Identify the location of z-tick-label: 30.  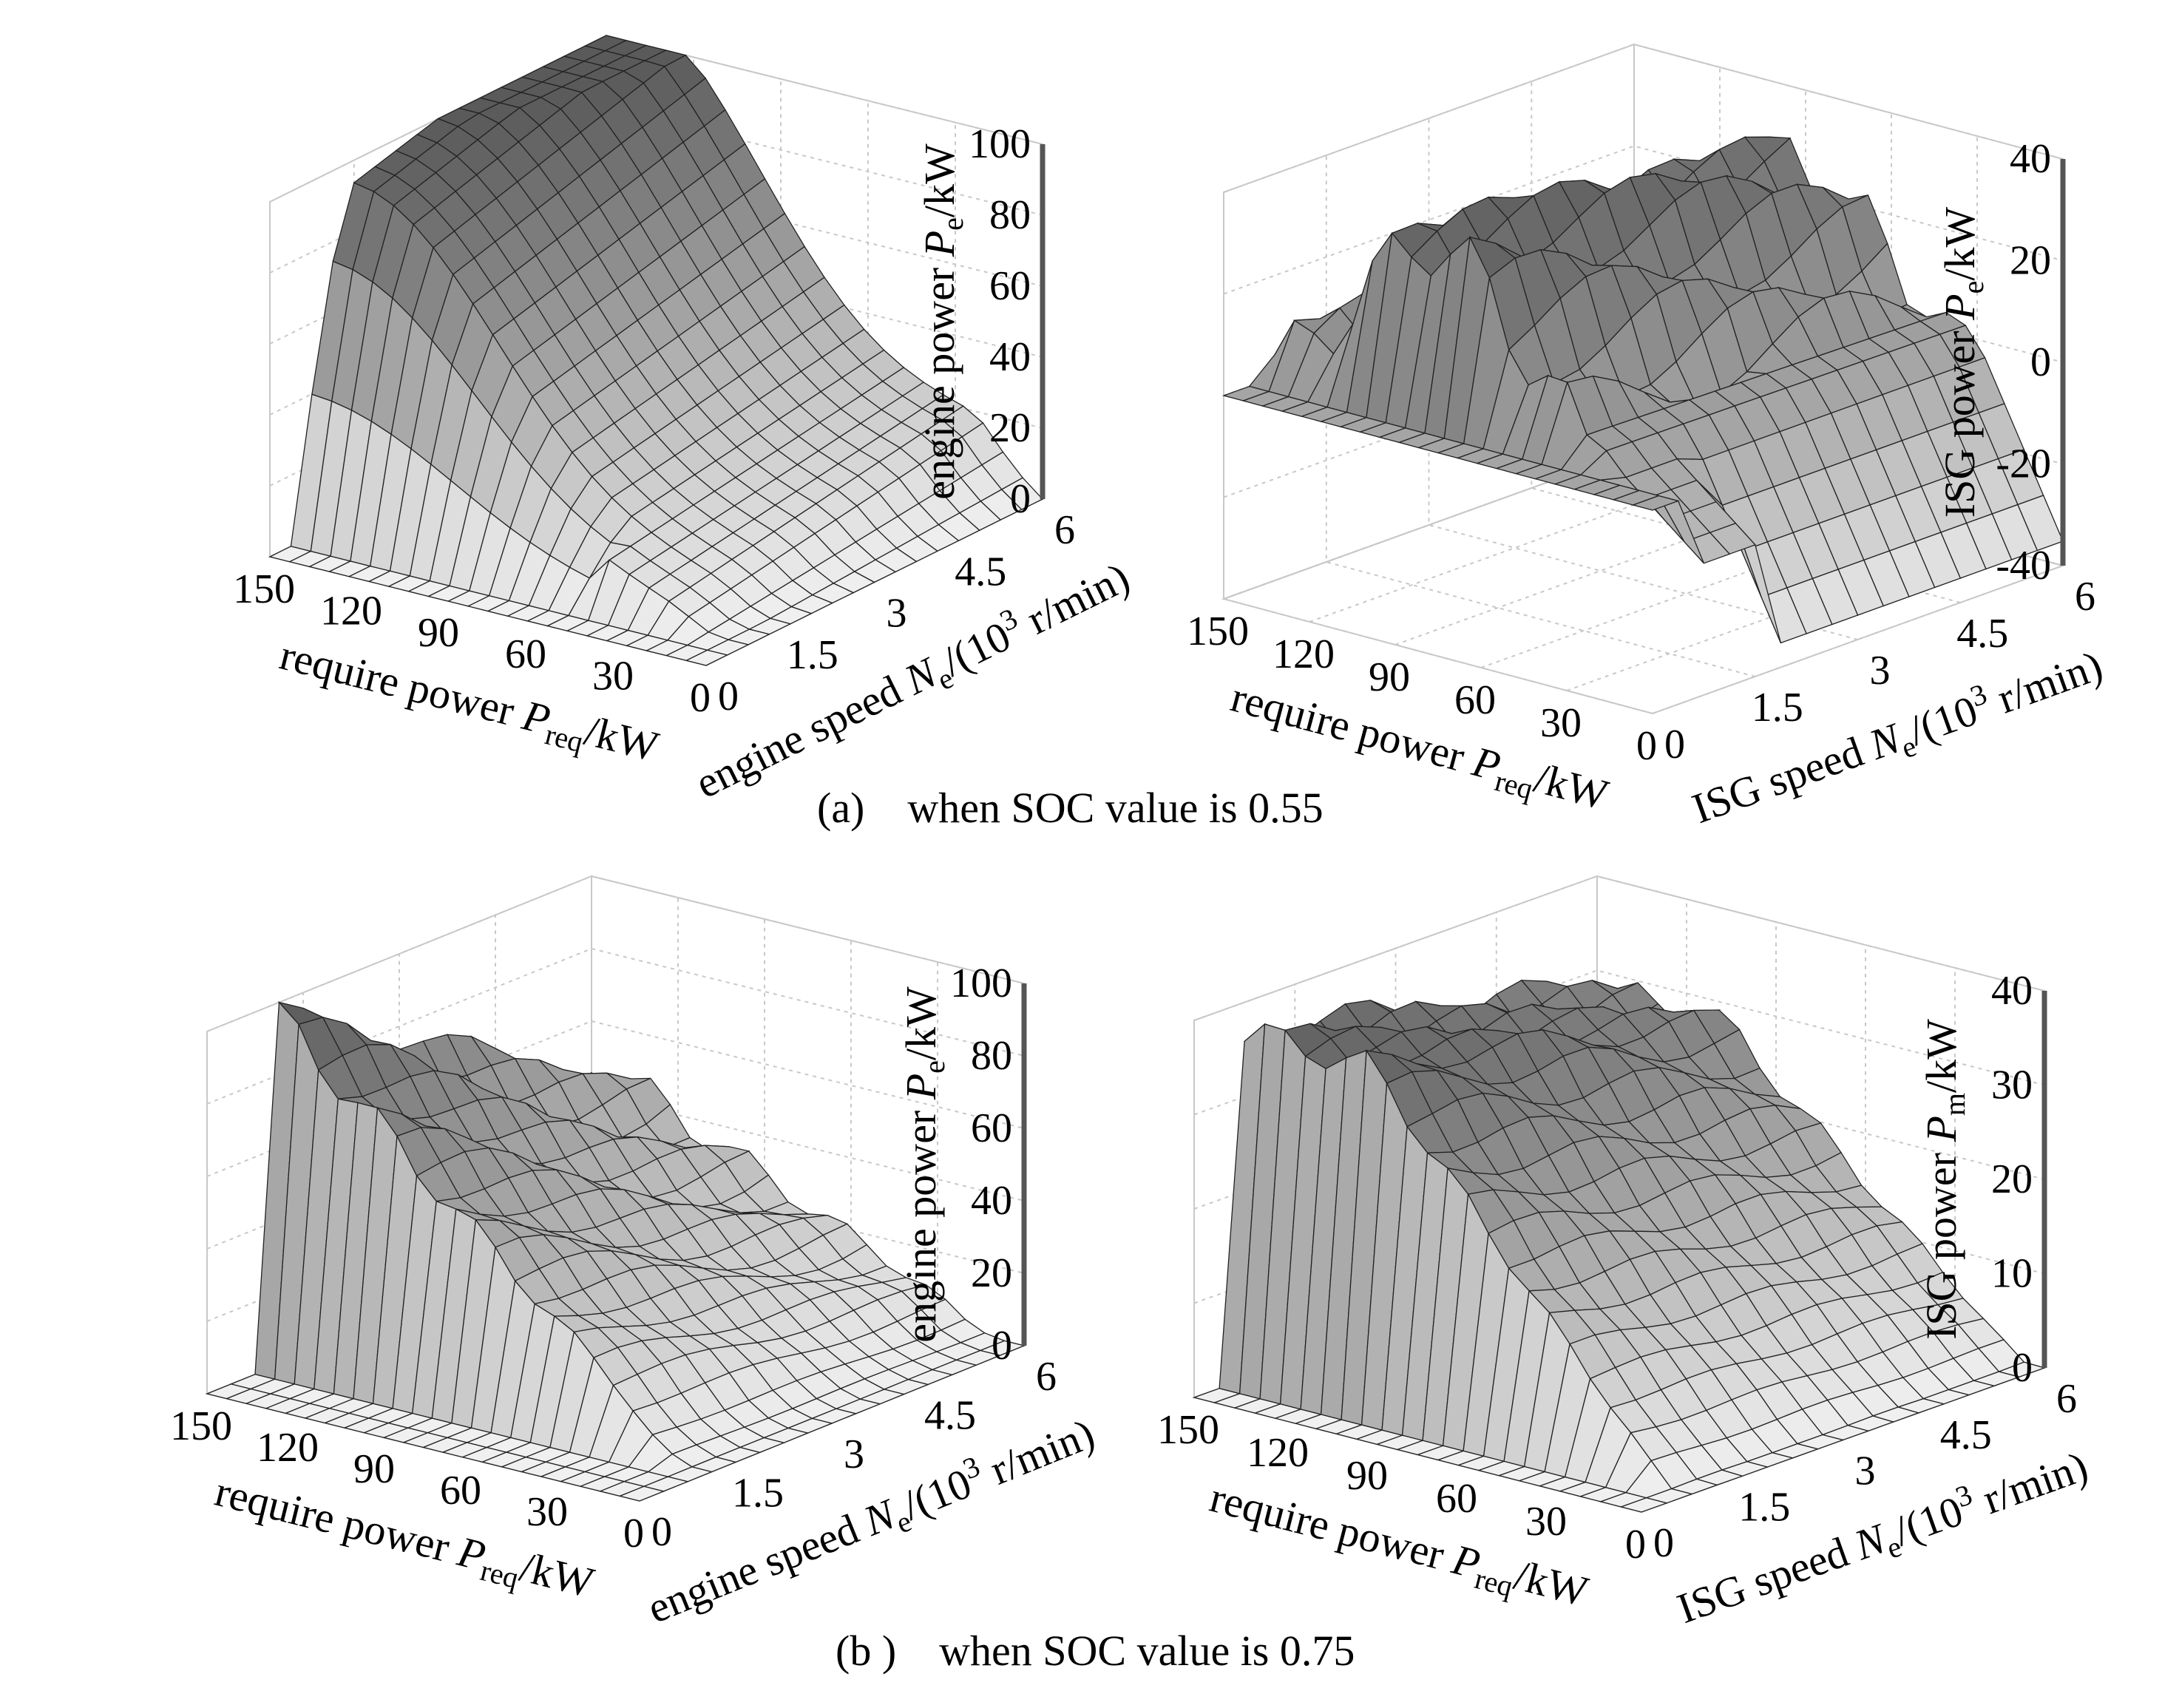
(2012, 1085).